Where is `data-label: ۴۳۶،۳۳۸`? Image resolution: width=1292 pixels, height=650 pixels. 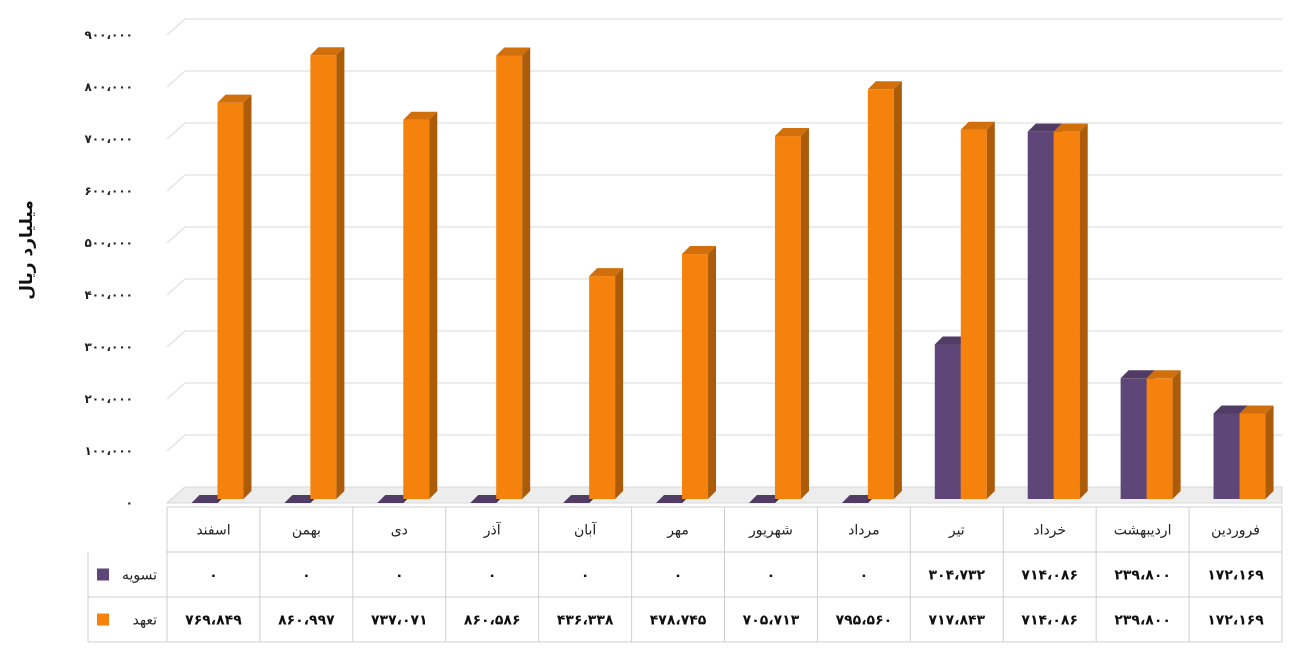
data-label: ۴۳۶،۳۳۸ is located at coordinates (585, 621).